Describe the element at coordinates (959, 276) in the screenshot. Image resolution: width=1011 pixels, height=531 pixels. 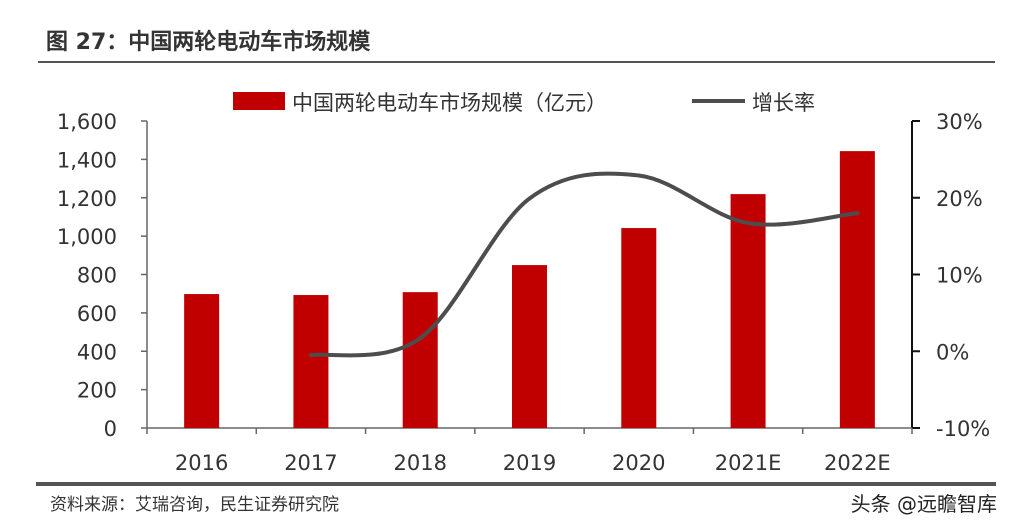
I see `right-tick-label: 10%` at that location.